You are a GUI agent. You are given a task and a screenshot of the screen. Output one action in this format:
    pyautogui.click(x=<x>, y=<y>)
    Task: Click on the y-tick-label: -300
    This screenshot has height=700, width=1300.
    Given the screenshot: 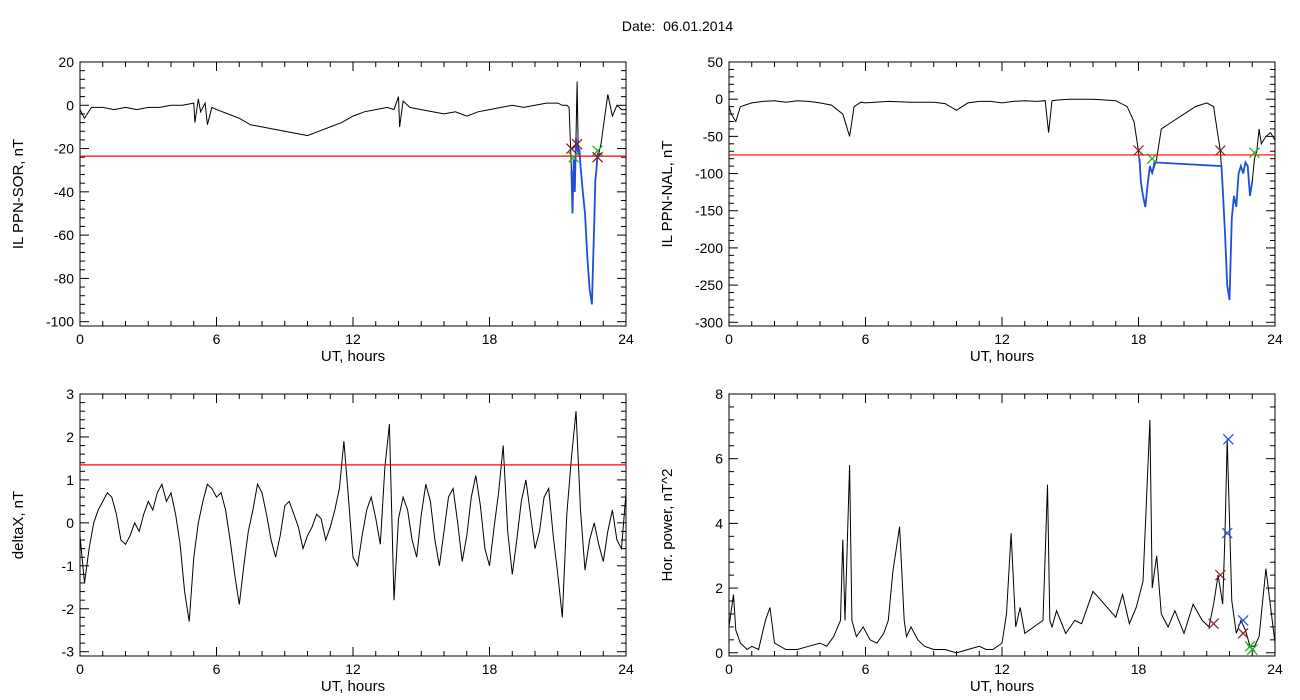 What is the action you would take?
    pyautogui.click(x=709, y=322)
    